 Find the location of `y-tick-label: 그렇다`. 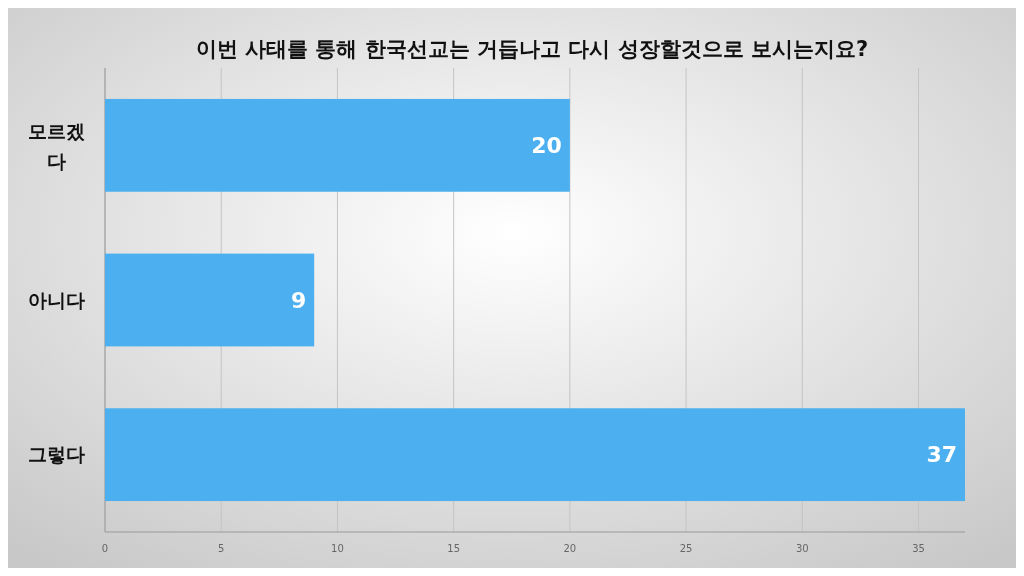

y-tick-label: 그렇다 is located at coordinates (56, 454).